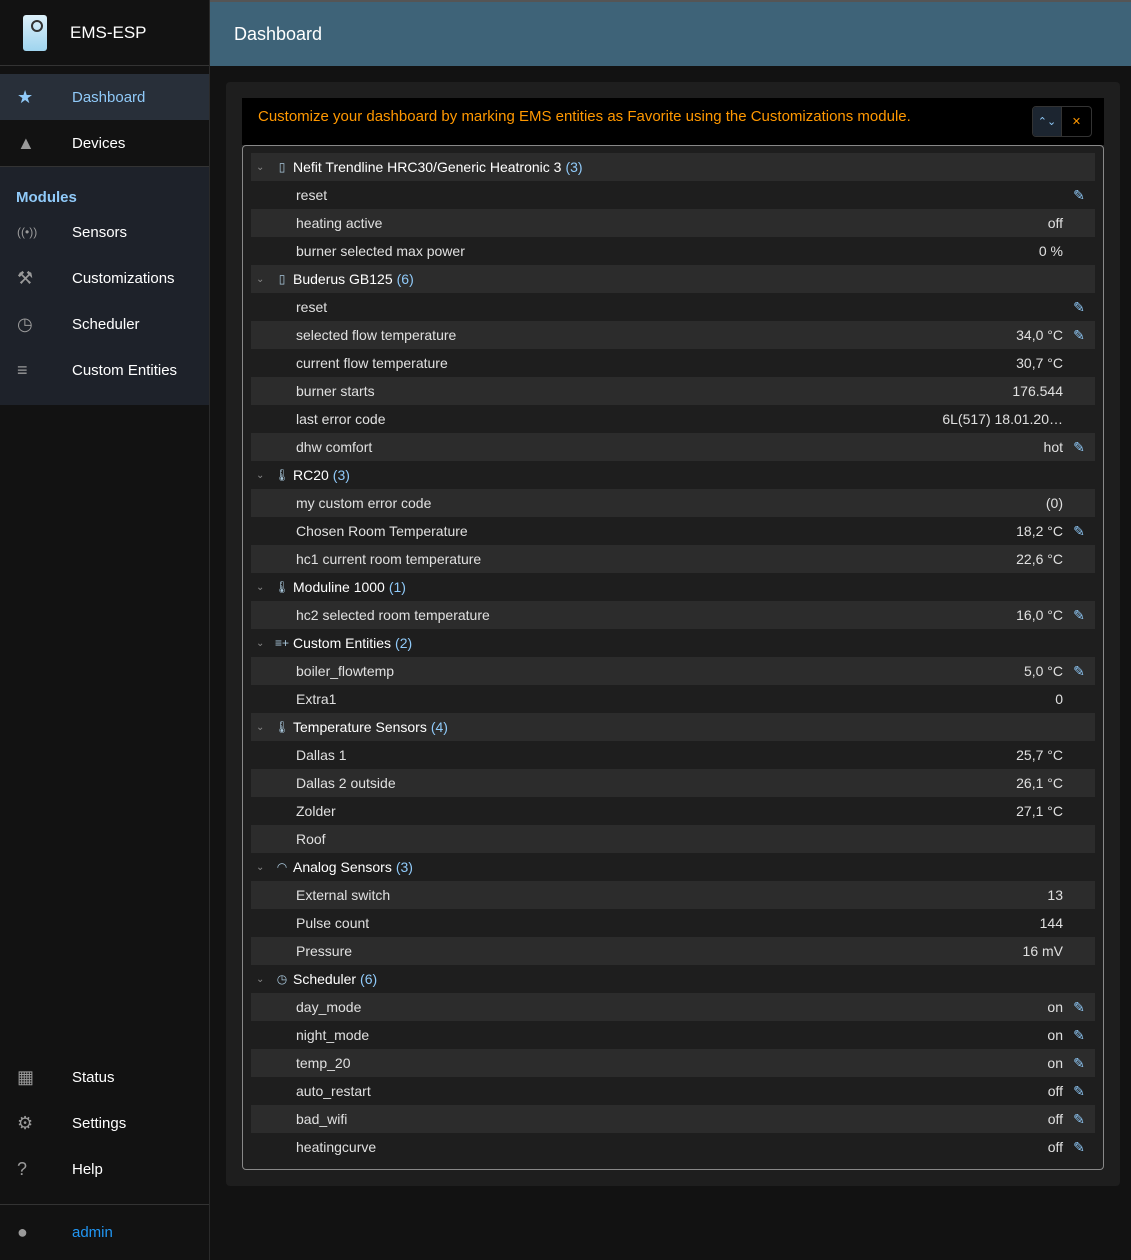  I want to click on table-row: dhw comfort hot ✎, so click(673, 447).